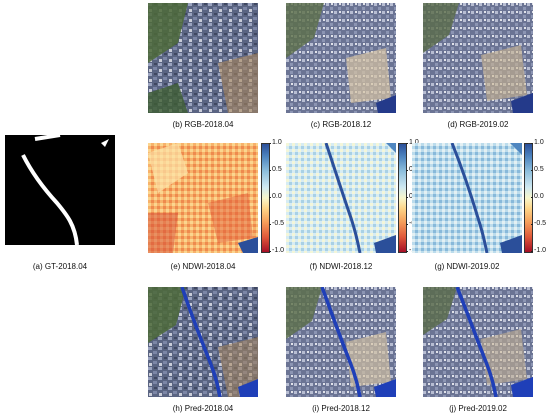 The width and height of the screenshot is (550, 414). I want to click on caption-b: (b) RGB-2018.04, so click(203, 124).